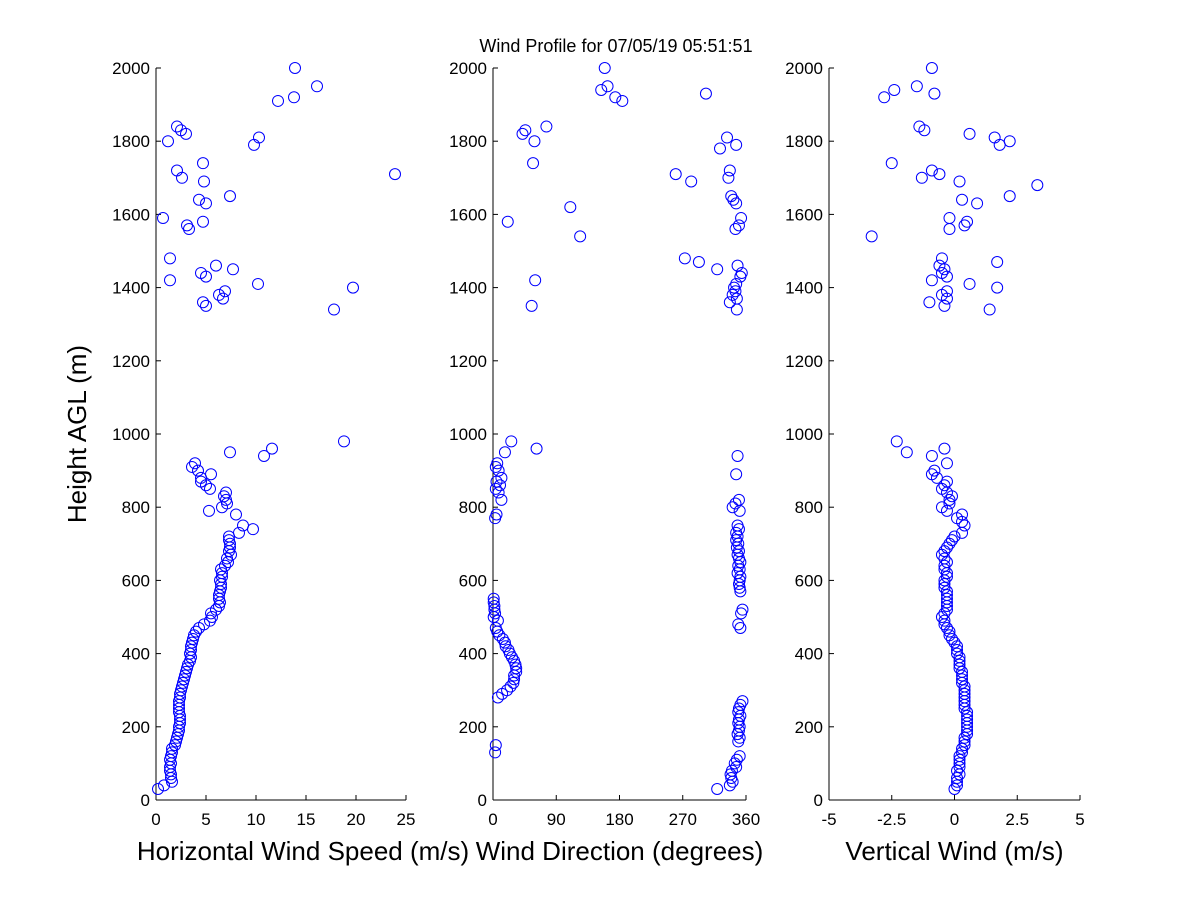 This screenshot has height=900, width=1200. What do you see at coordinates (473, 727) in the screenshot?
I see `y-tick-label: 200` at bounding box center [473, 727].